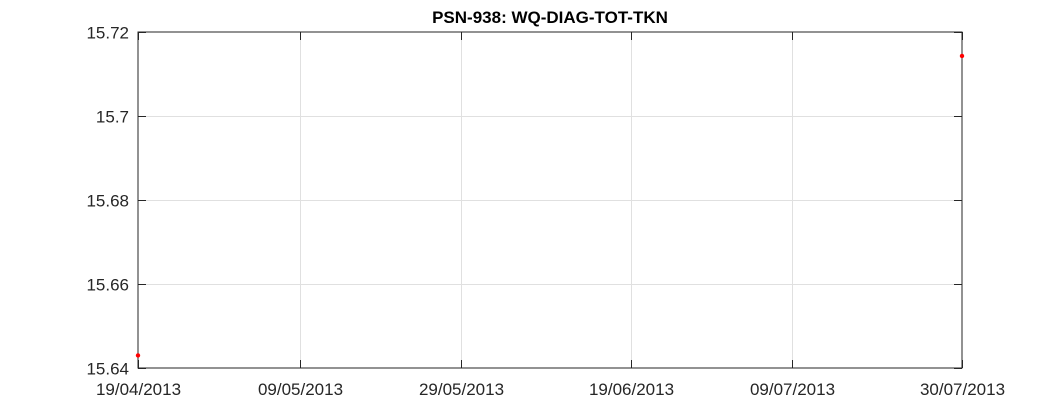  What do you see at coordinates (107, 33) in the screenshot?
I see `y-tick-label: 15.72` at bounding box center [107, 33].